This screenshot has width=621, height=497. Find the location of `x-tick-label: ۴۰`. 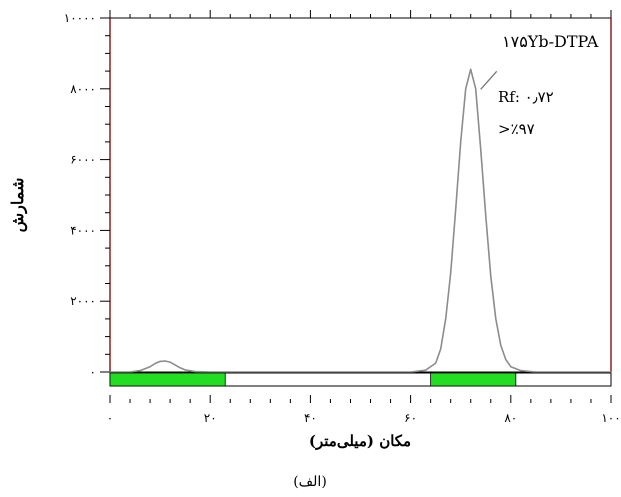

x-tick-label: ۴۰ is located at coordinates (310, 418).